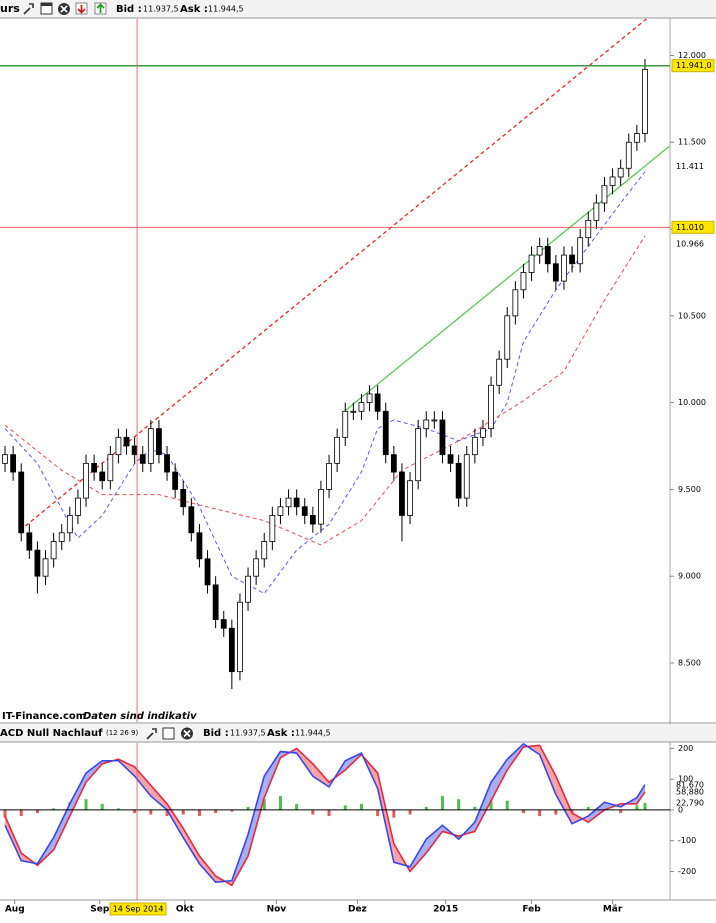 The width and height of the screenshot is (716, 923). I want to click on macd-toolbar-icons, so click(169, 733).